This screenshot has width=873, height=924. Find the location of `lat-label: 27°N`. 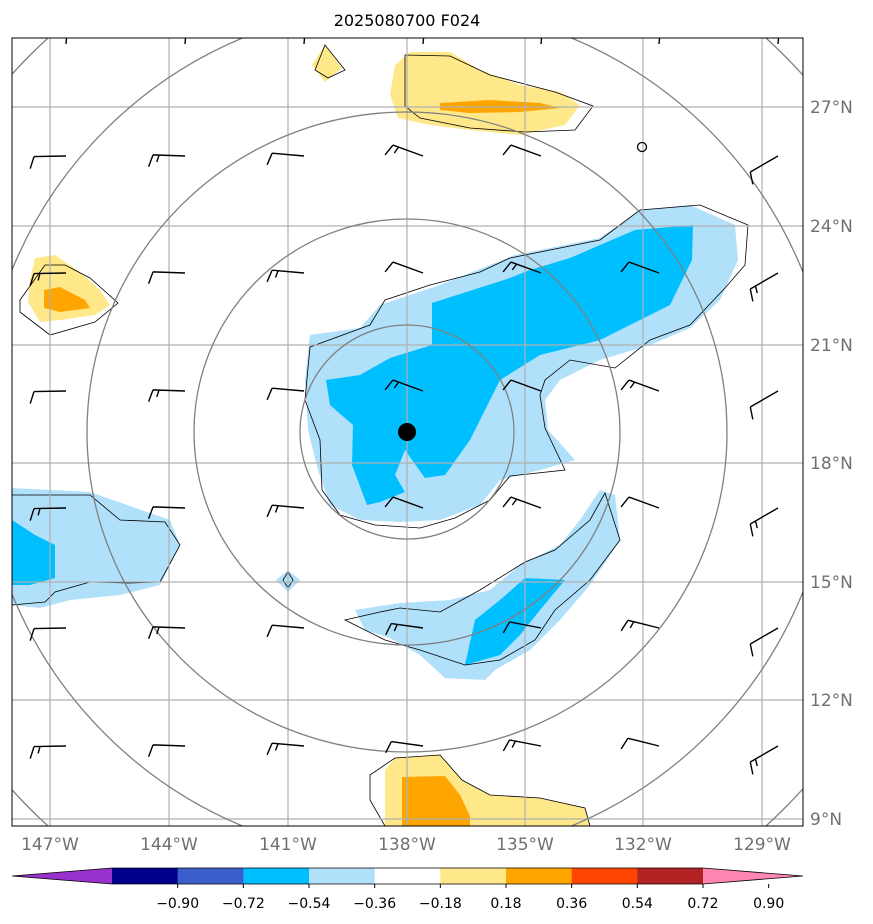

lat-label: 27°N is located at coordinates (831, 108).